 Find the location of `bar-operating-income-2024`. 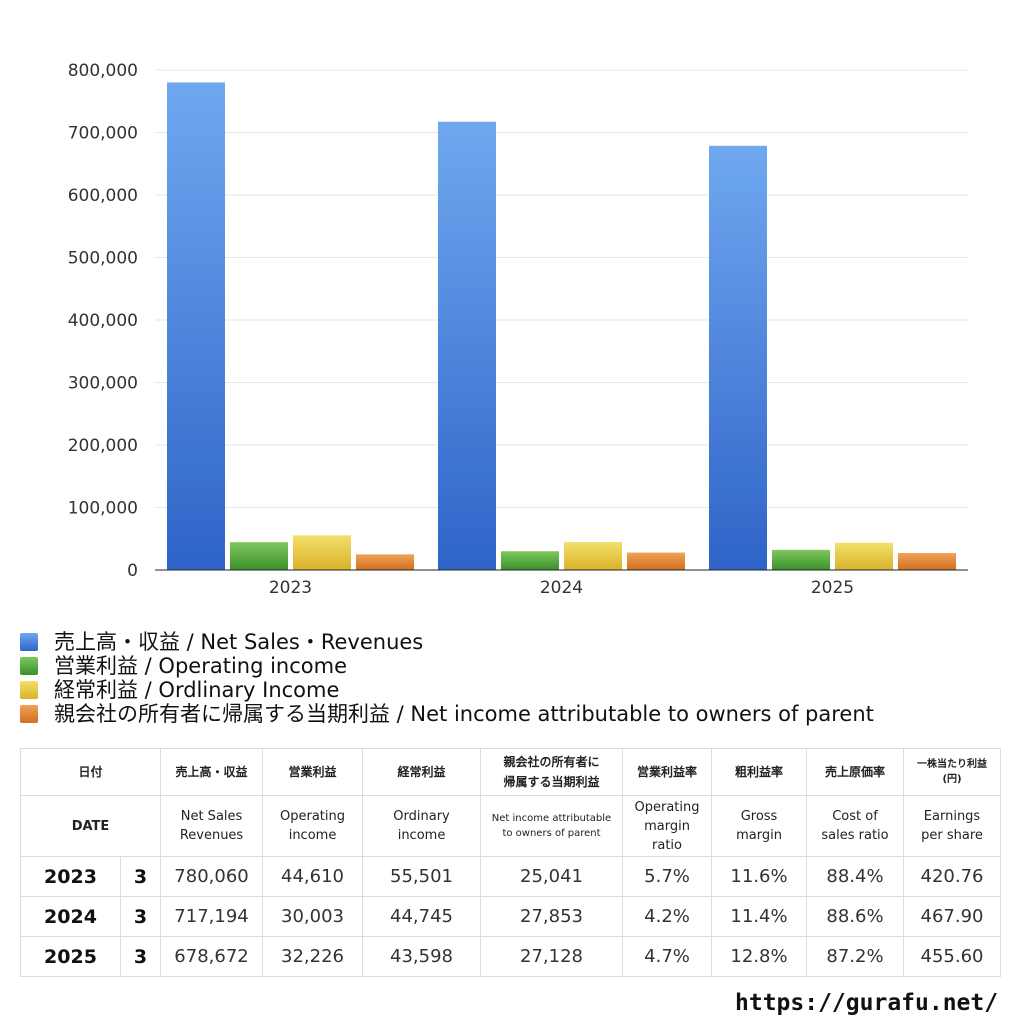

bar-operating-income-2024 is located at coordinates (530, 560).